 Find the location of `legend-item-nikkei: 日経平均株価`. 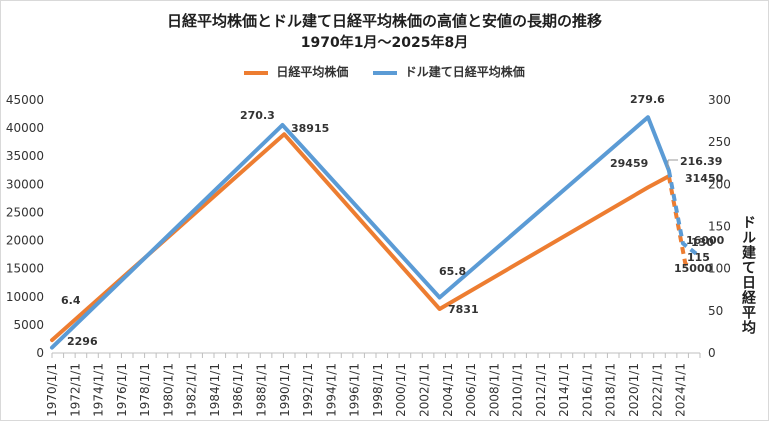

legend-item-nikkei: 日経平均株価 is located at coordinates (296, 71).